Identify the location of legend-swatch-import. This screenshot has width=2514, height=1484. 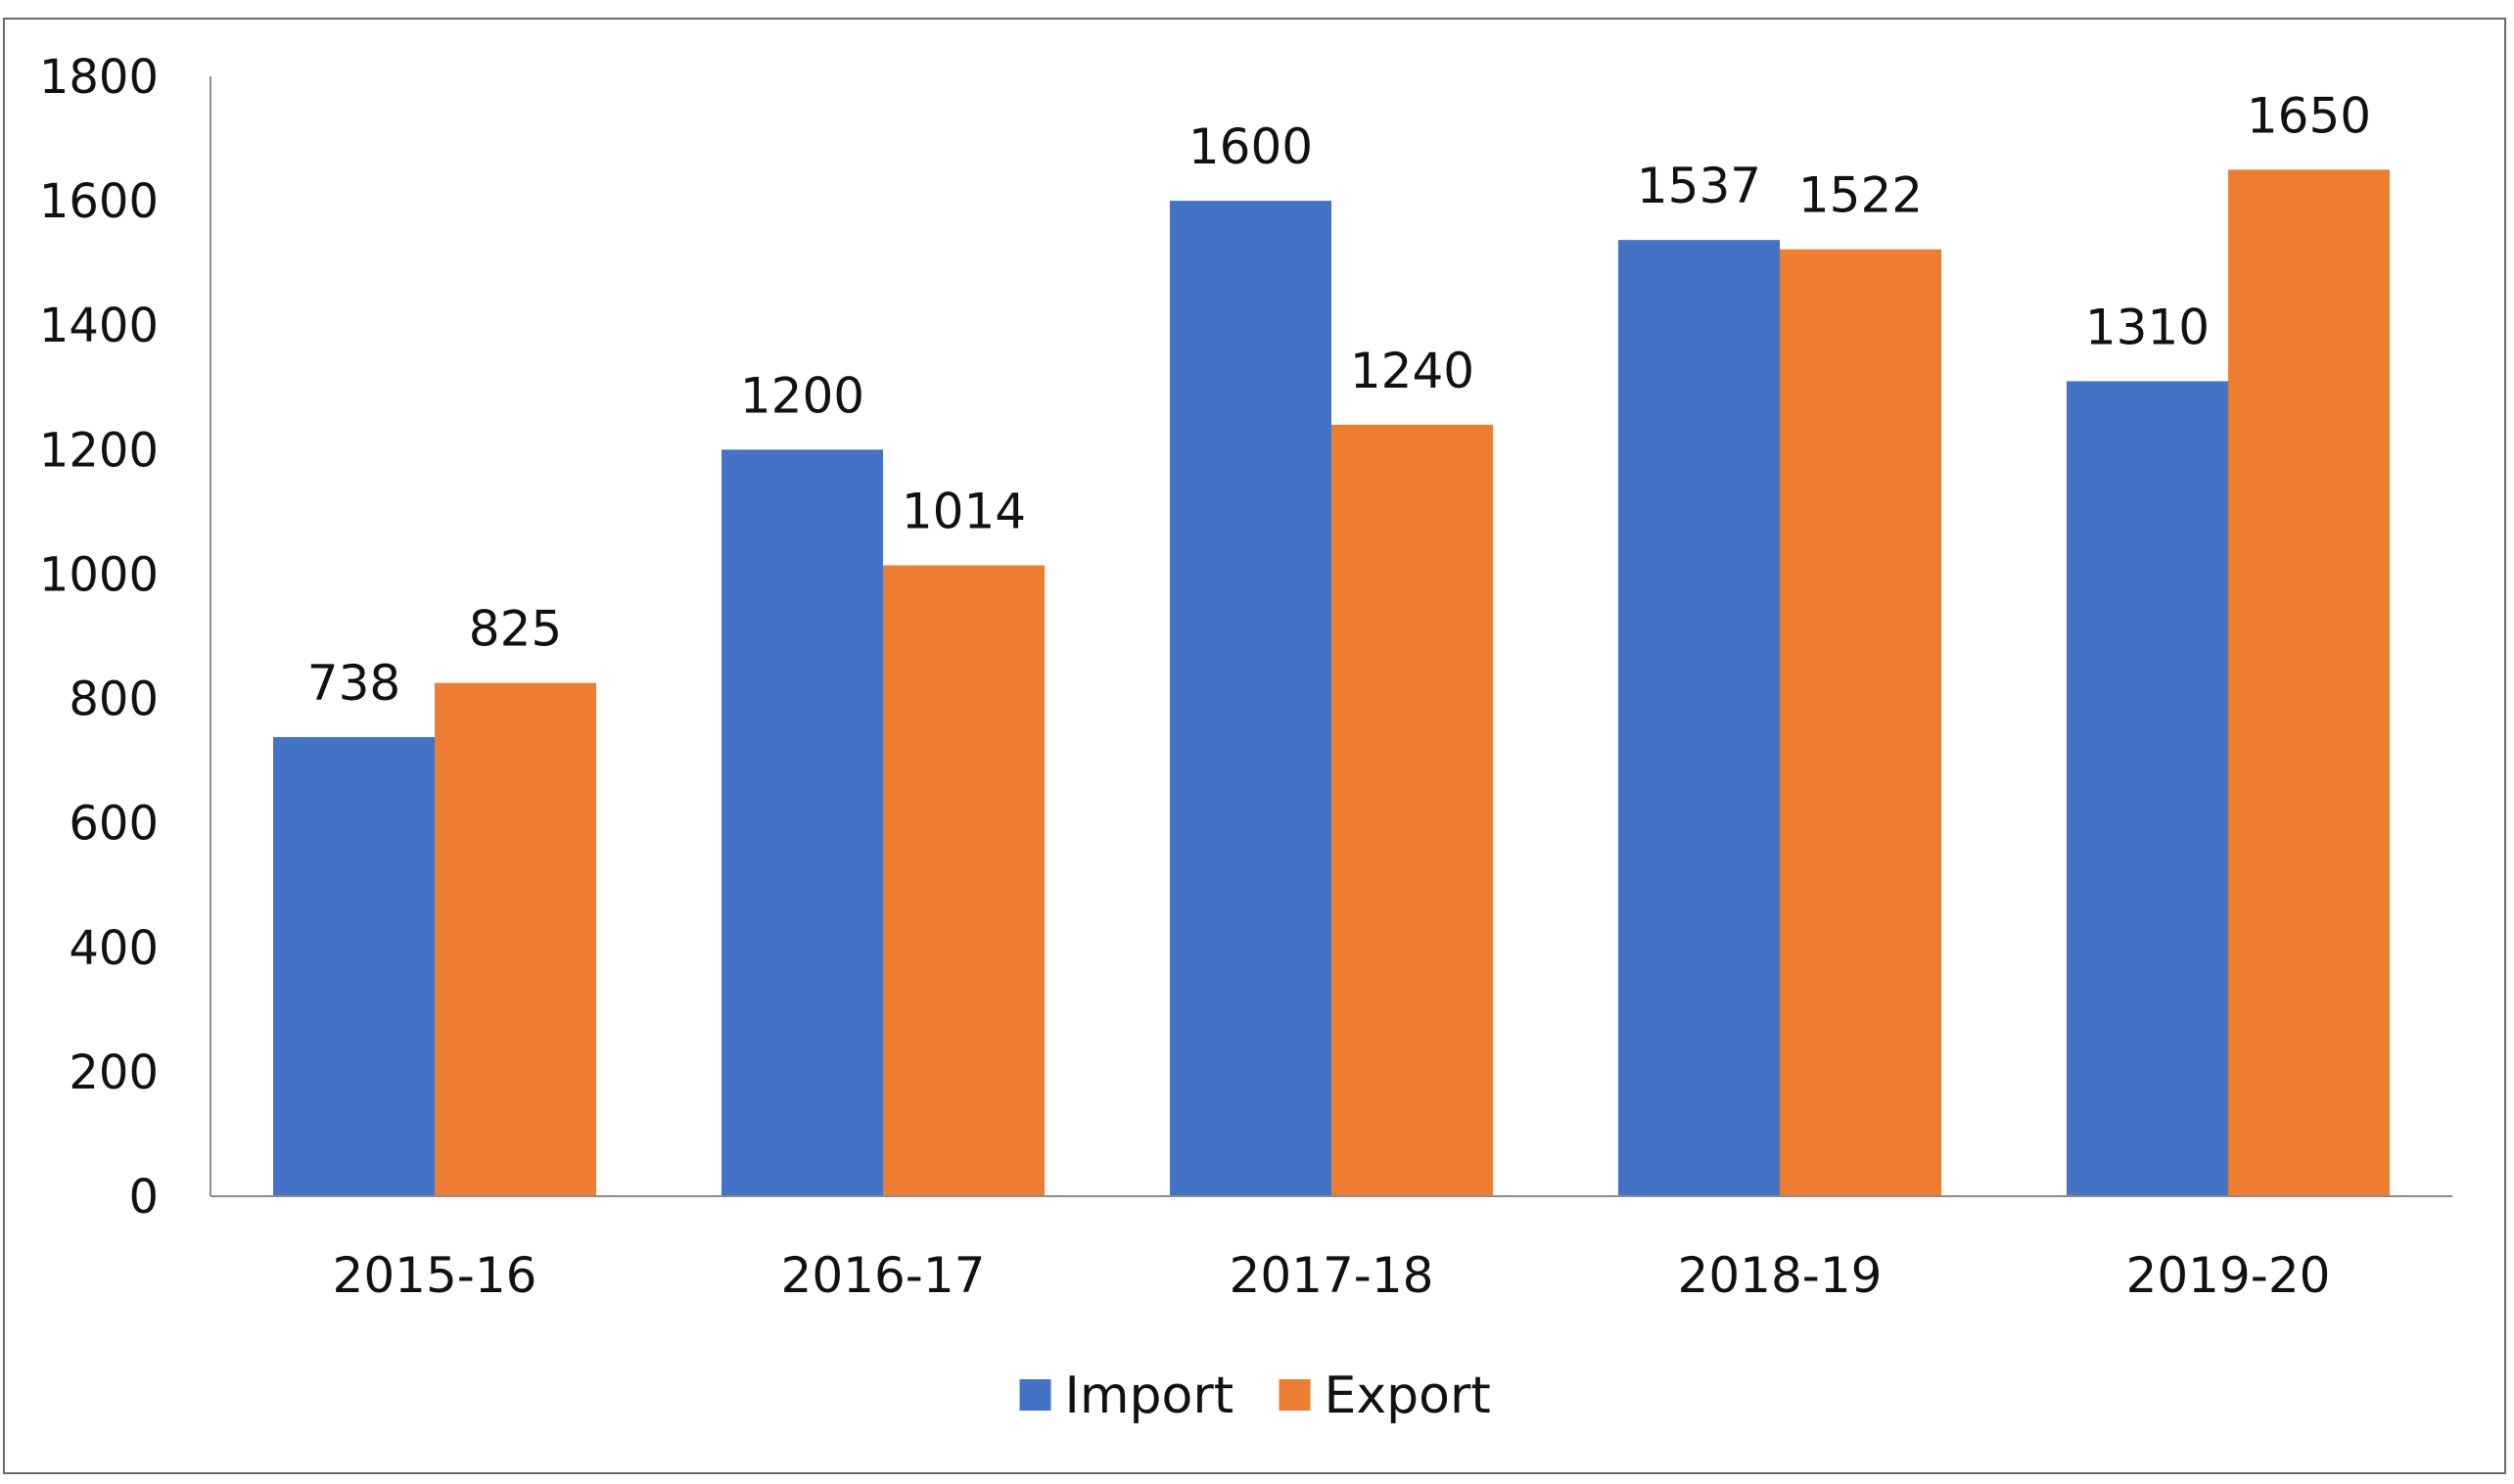
(1035, 1395).